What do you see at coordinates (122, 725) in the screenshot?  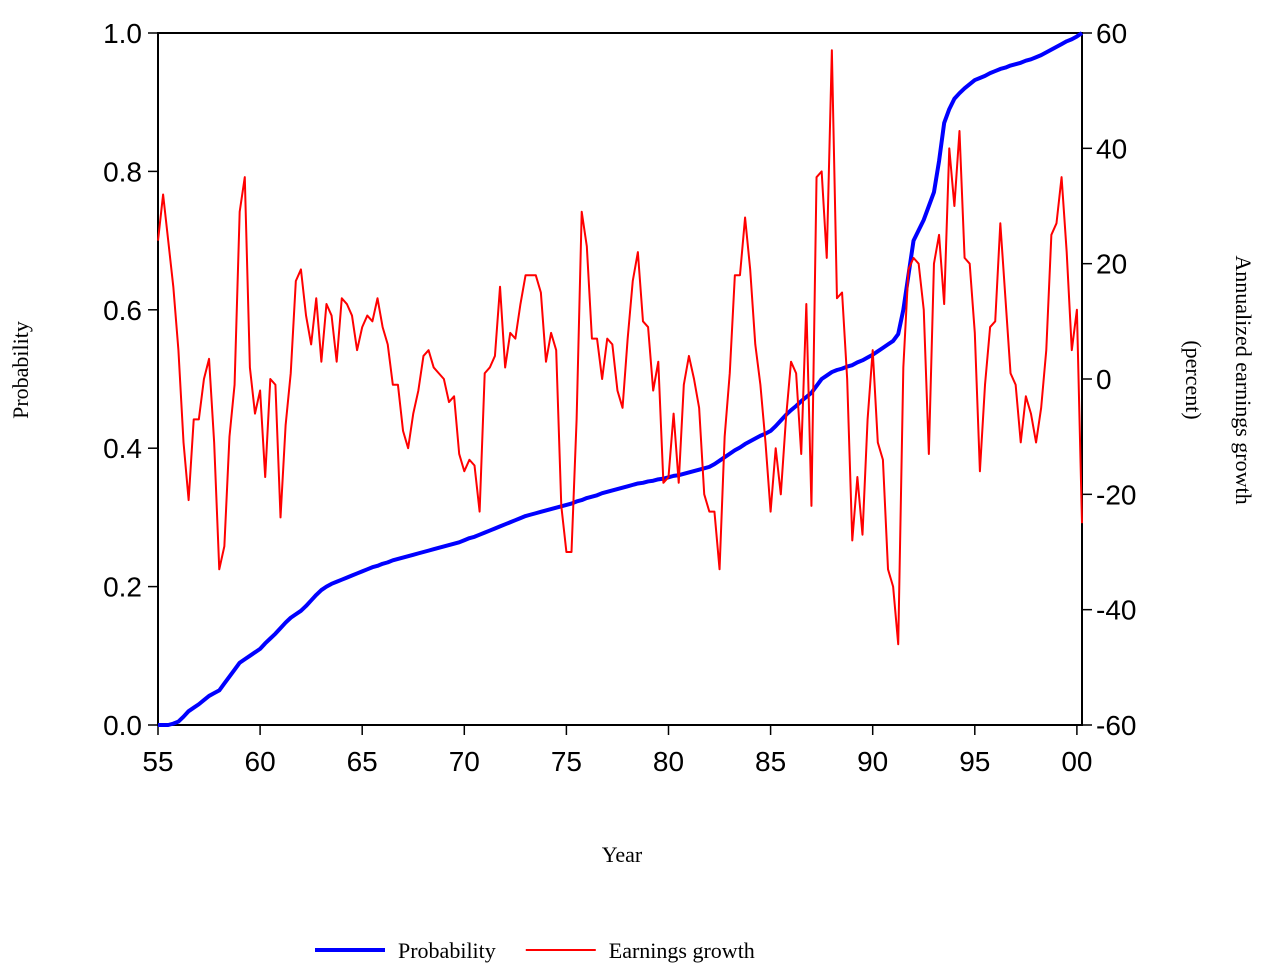 I see `y-tick-label: 0.0` at bounding box center [122, 725].